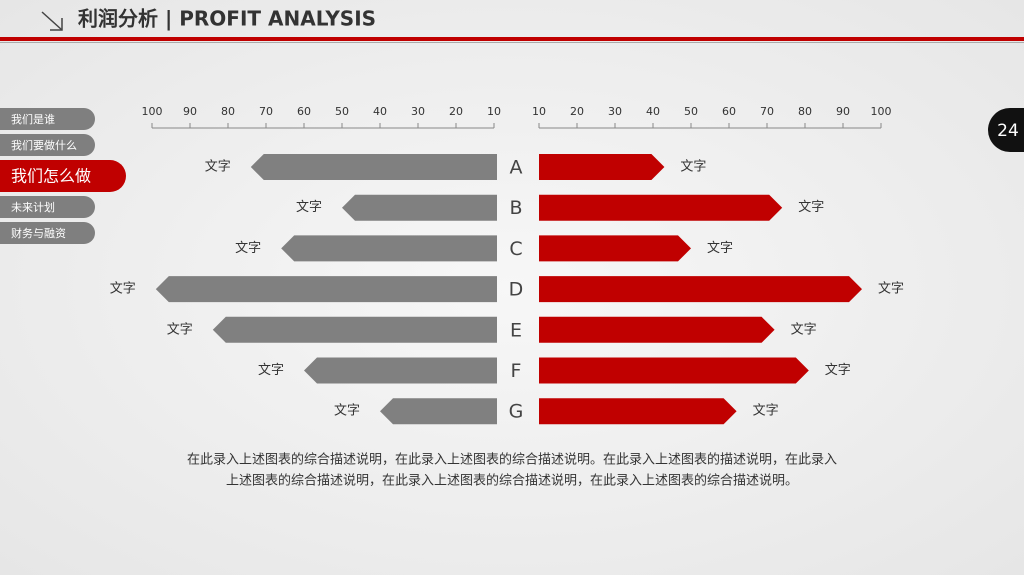 The image size is (1024, 575). What do you see at coordinates (515, 208) in the screenshot?
I see `category-label: B` at bounding box center [515, 208].